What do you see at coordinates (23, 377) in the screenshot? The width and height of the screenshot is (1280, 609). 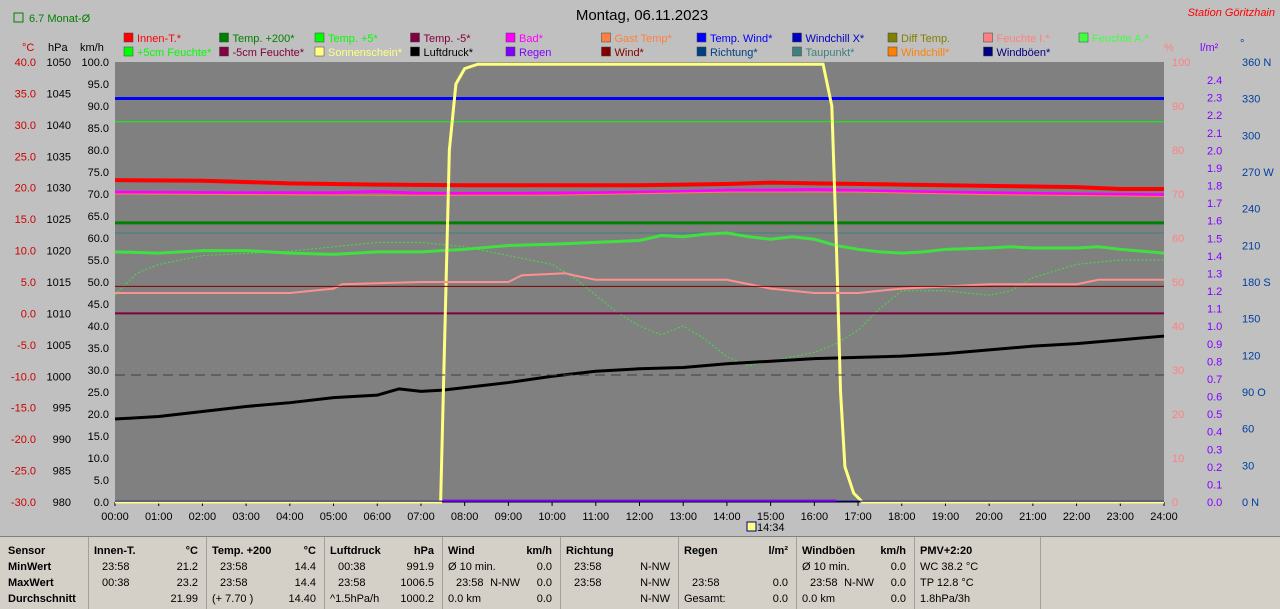 I see `temp-tick: -10.0` at bounding box center [23, 377].